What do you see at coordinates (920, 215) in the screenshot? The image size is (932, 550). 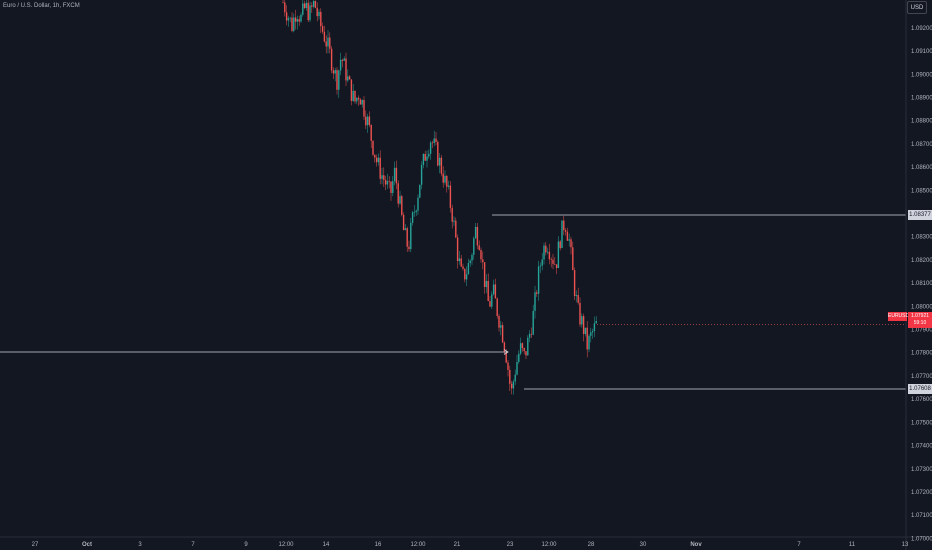 I see `resistance-price-label: 1.08377` at bounding box center [920, 215].